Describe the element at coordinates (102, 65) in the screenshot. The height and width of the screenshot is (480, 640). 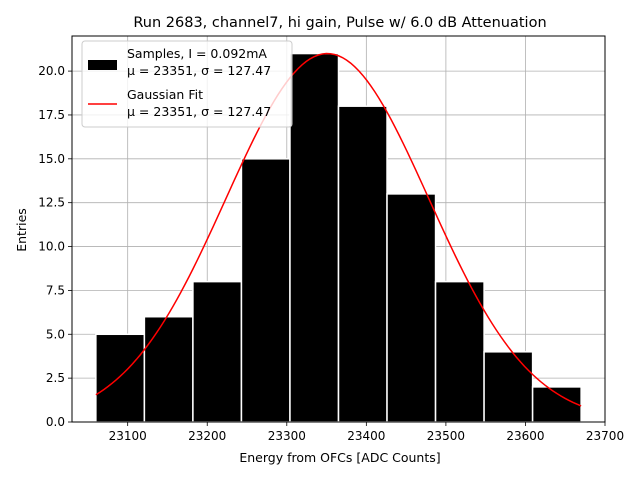
I see `legend-samples-swatch` at that location.